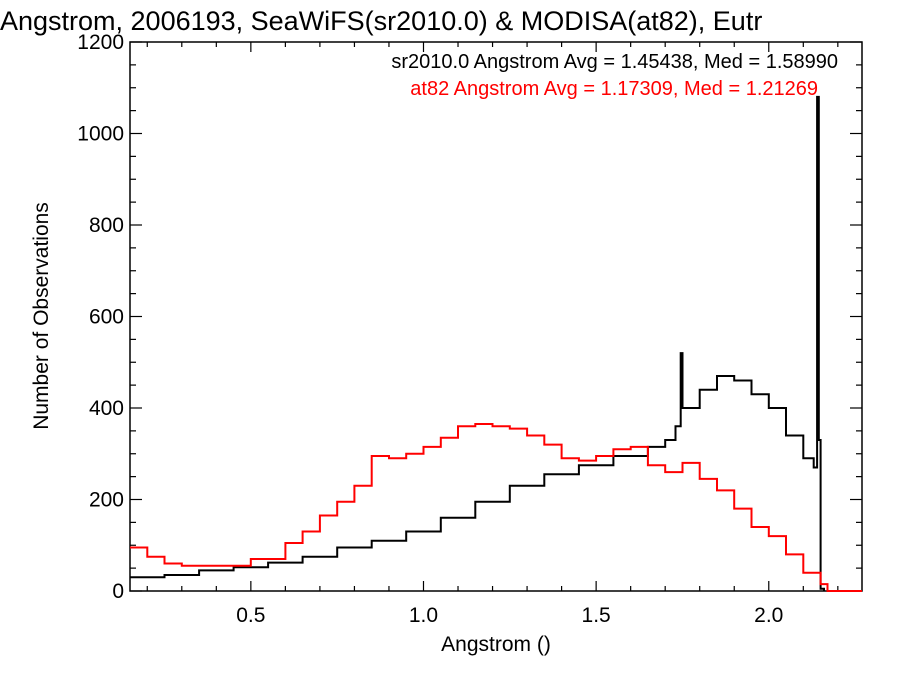 The image size is (900, 675). I want to click on x-tick-label: 1.0, so click(423, 615).